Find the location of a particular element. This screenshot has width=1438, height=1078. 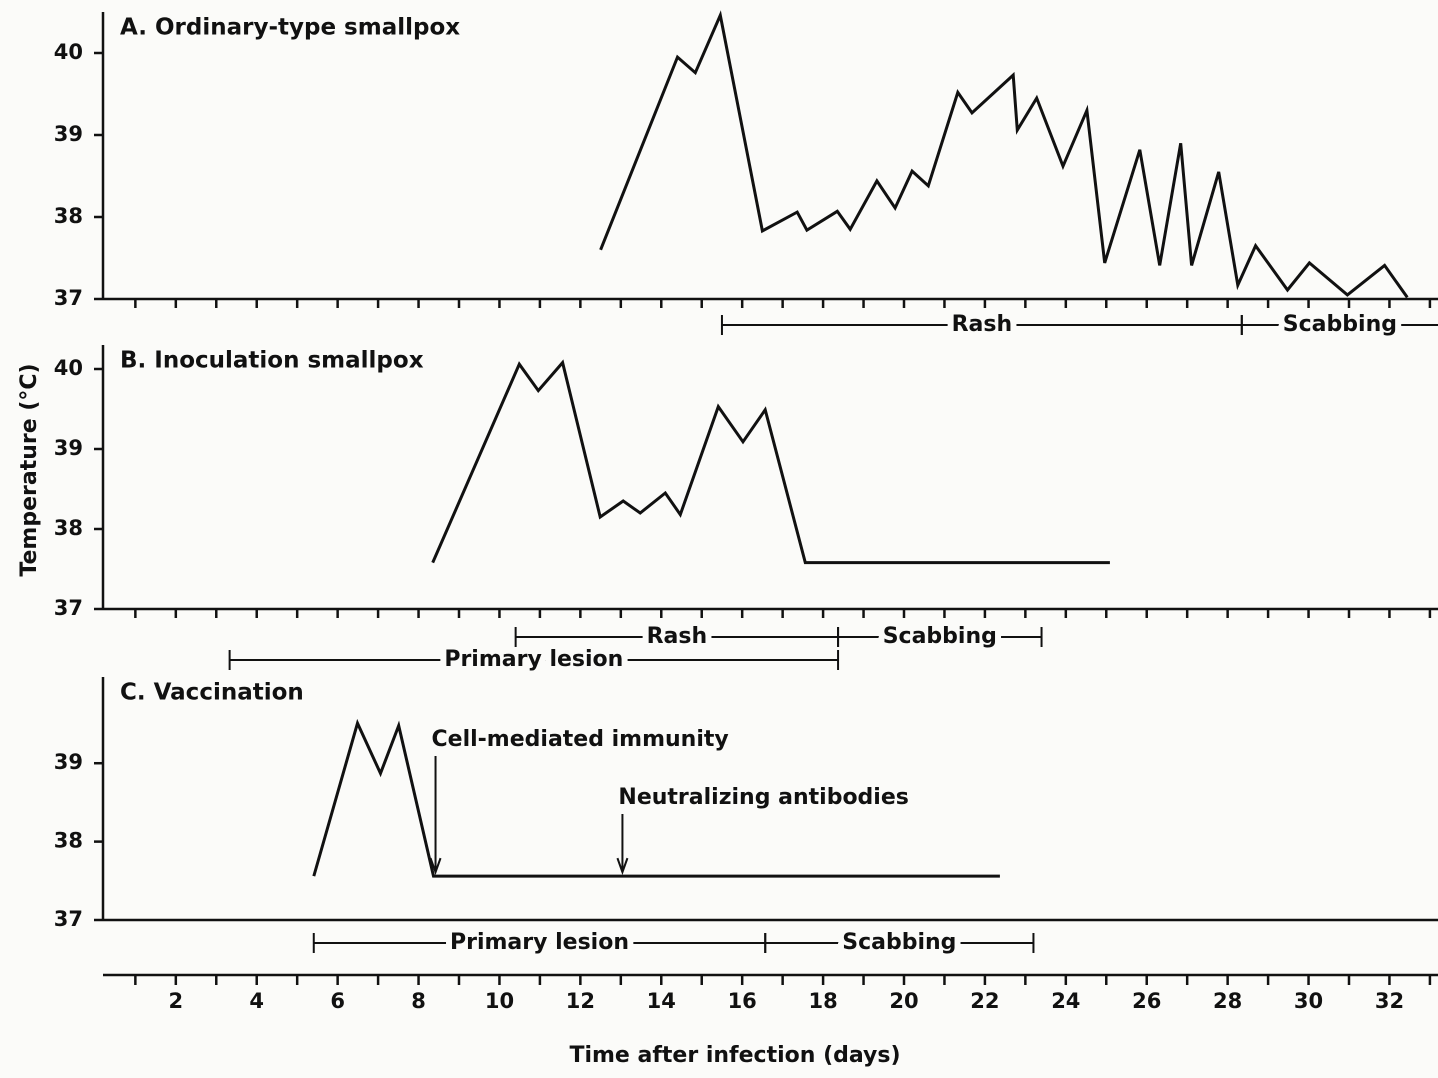

x-tick-label: 28 is located at coordinates (1227, 1001).